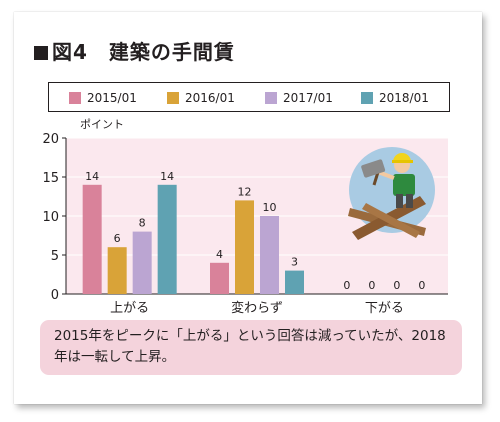 The height and width of the screenshot is (422, 500). Describe the element at coordinates (102, 124) in the screenshot. I see `y-axis-unit-label: ポイント` at that location.